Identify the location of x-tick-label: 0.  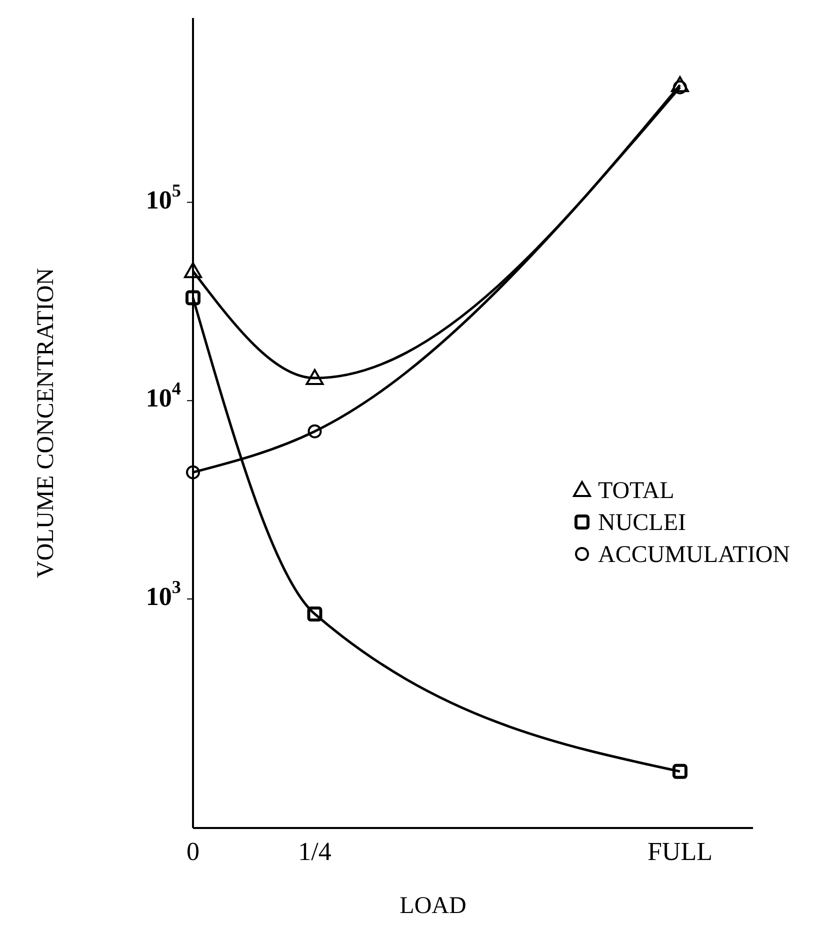
(193, 851).